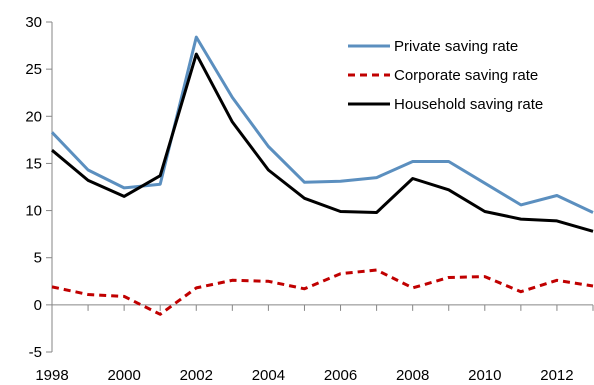  What do you see at coordinates (322, 292) in the screenshot?
I see `series-line-corporate-saving-rate` at bounding box center [322, 292].